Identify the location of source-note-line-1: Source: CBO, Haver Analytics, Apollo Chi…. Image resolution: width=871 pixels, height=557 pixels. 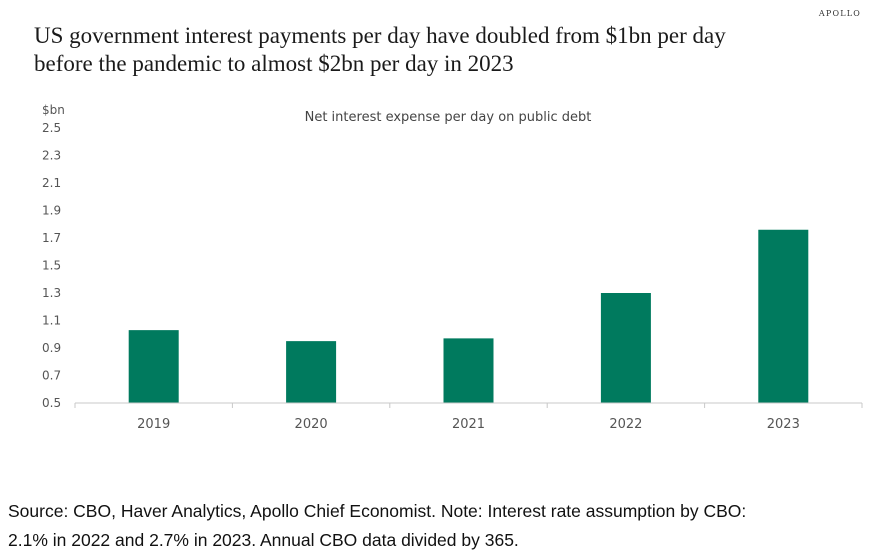
(377, 511).